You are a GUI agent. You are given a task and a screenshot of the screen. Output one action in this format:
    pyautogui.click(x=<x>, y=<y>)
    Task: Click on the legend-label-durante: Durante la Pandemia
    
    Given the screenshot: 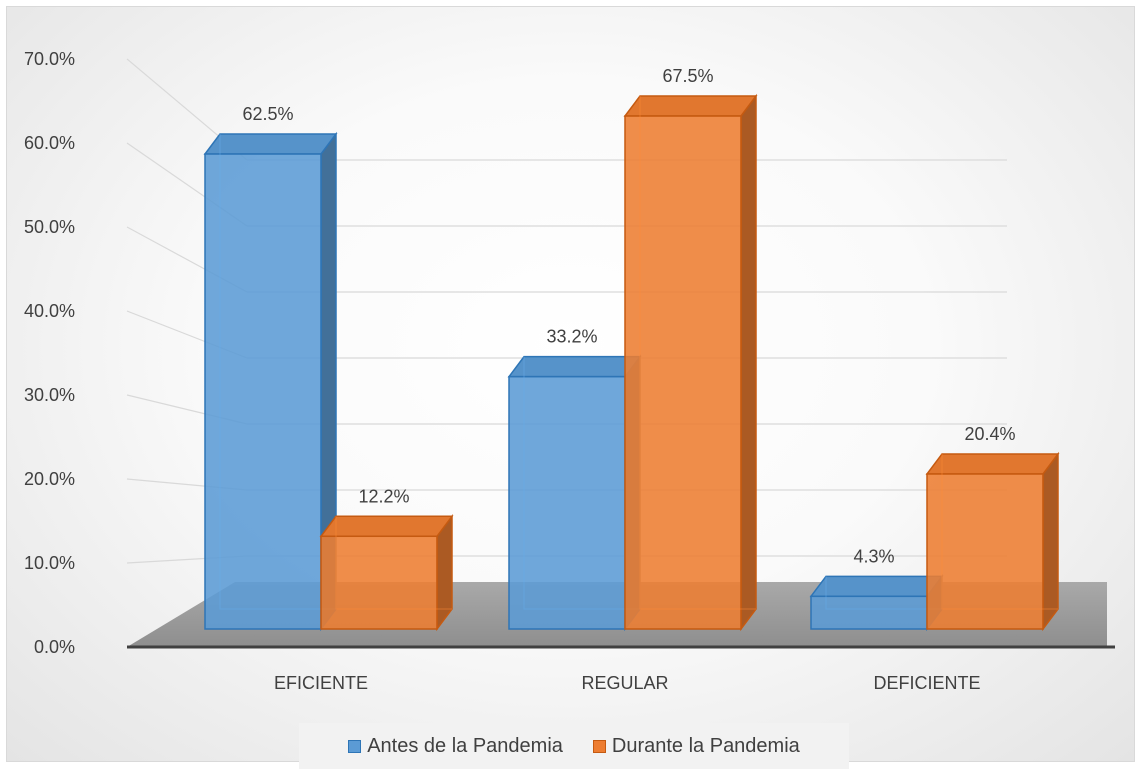 What is the action you would take?
    pyautogui.click(x=705, y=745)
    